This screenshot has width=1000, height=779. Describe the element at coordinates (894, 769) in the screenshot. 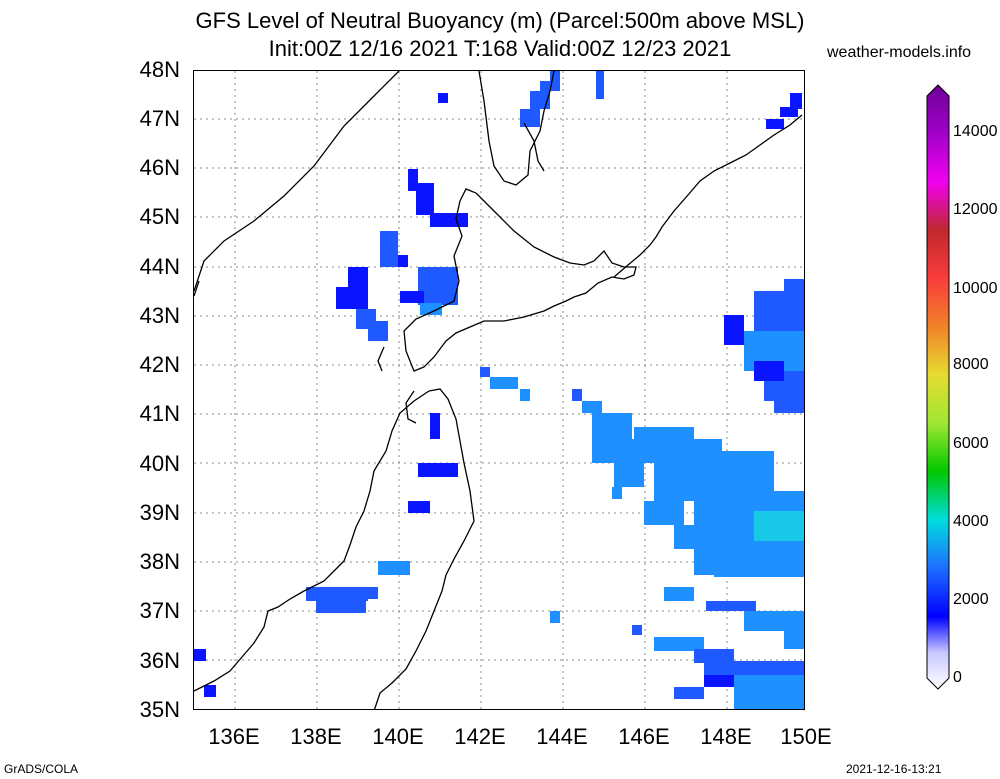

I see `footer-timestamp: 2021-12-16-13:21` at that location.